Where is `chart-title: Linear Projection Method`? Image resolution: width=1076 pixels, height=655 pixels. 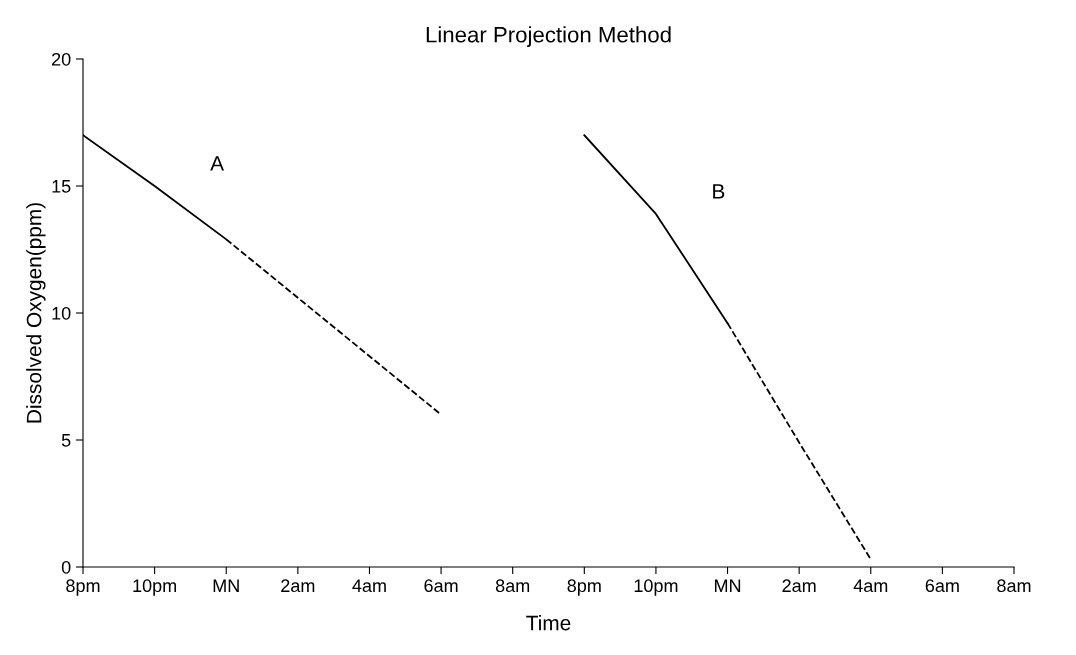 chart-title: Linear Projection Method is located at coordinates (548, 36).